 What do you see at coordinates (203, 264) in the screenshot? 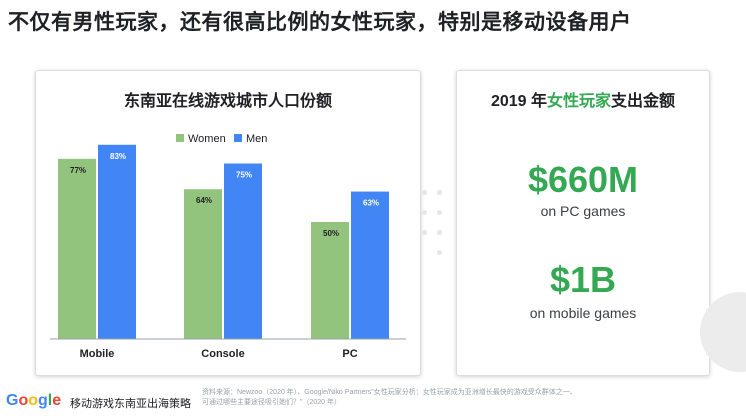
I see `bar-console-women` at bounding box center [203, 264].